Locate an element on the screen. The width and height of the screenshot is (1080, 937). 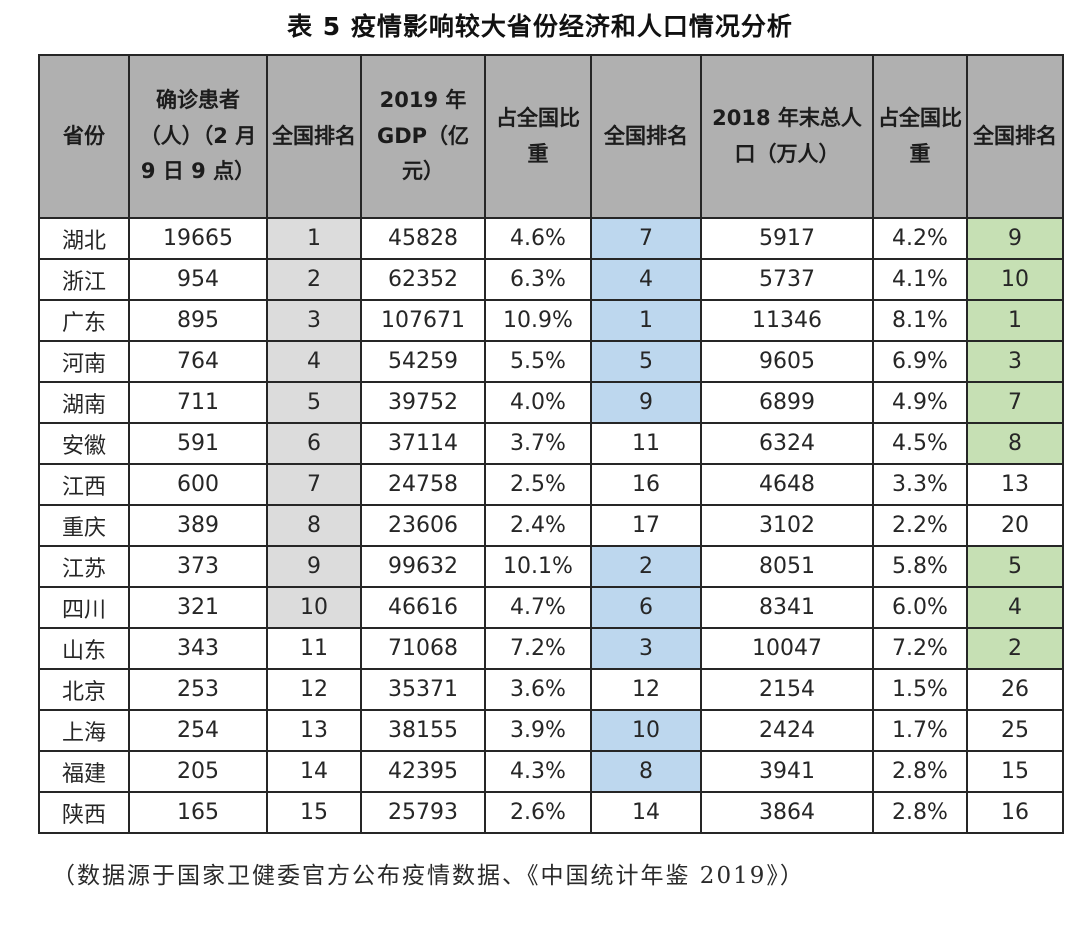
pop-share-cell: 4.1% is located at coordinates (920, 279).